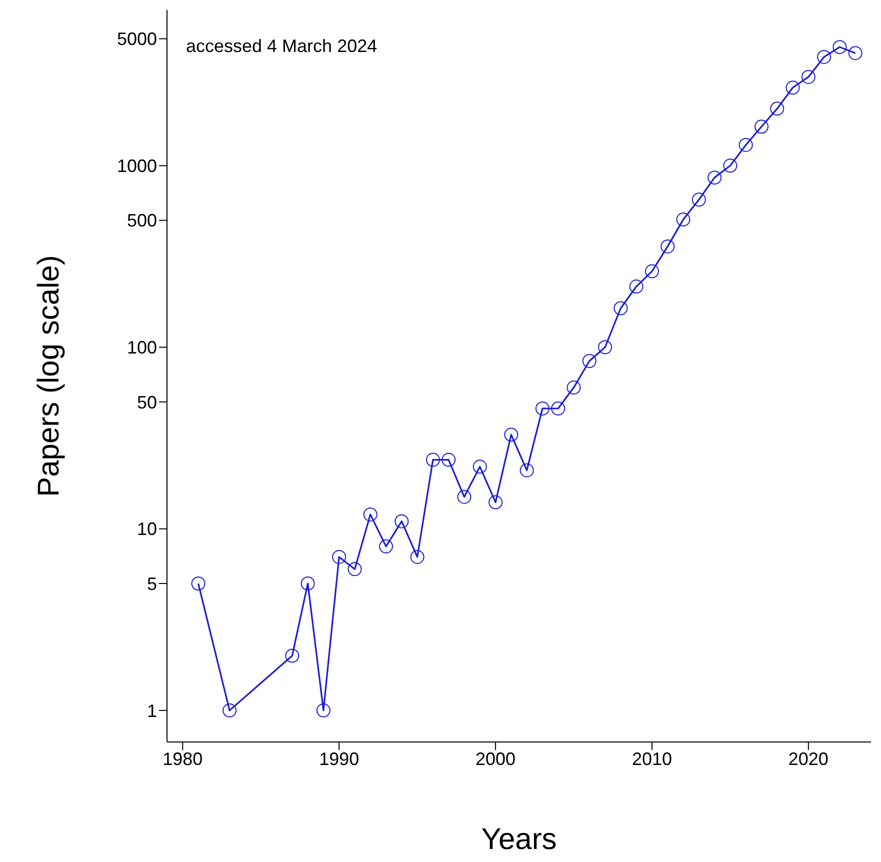 This screenshot has height=862, width=881. What do you see at coordinates (151, 710) in the screenshot?
I see `y-tick-label: 1` at bounding box center [151, 710].